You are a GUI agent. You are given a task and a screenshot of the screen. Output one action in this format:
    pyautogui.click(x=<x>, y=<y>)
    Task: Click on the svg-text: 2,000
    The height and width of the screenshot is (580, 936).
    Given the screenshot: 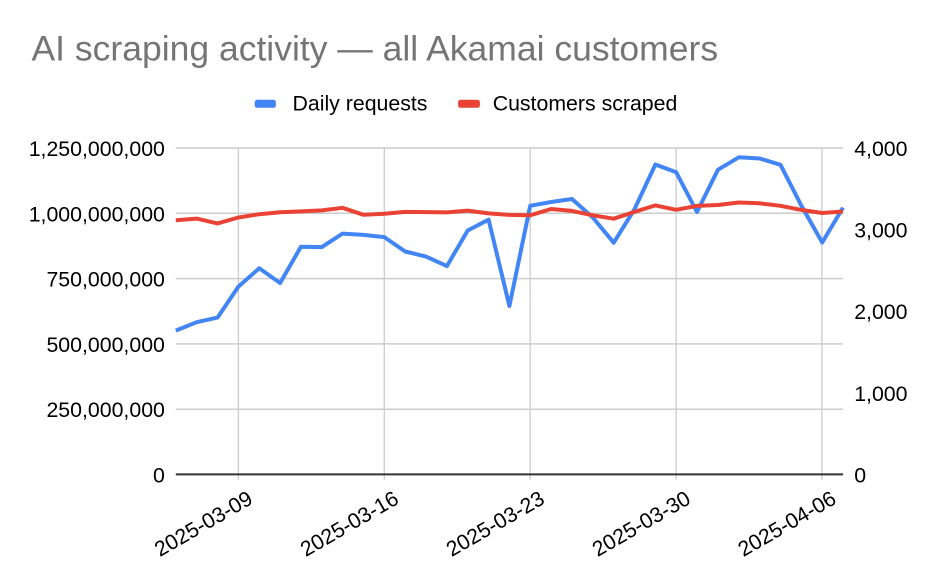 What is the action you would take?
    pyautogui.click(x=880, y=312)
    